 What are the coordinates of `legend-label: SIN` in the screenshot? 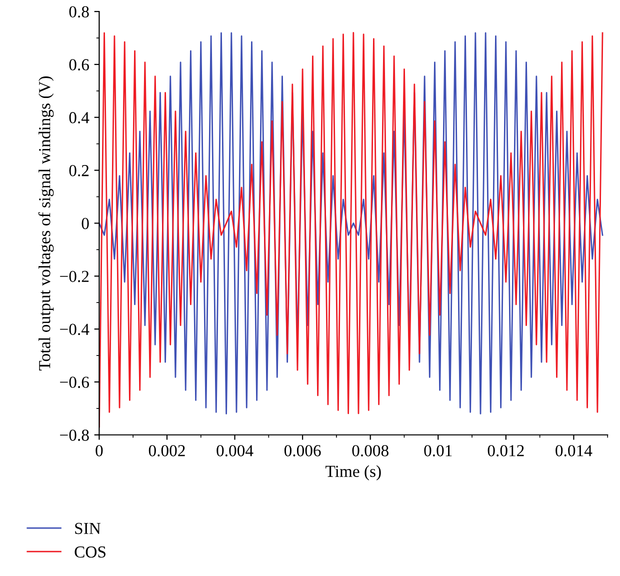 It's located at (88, 528).